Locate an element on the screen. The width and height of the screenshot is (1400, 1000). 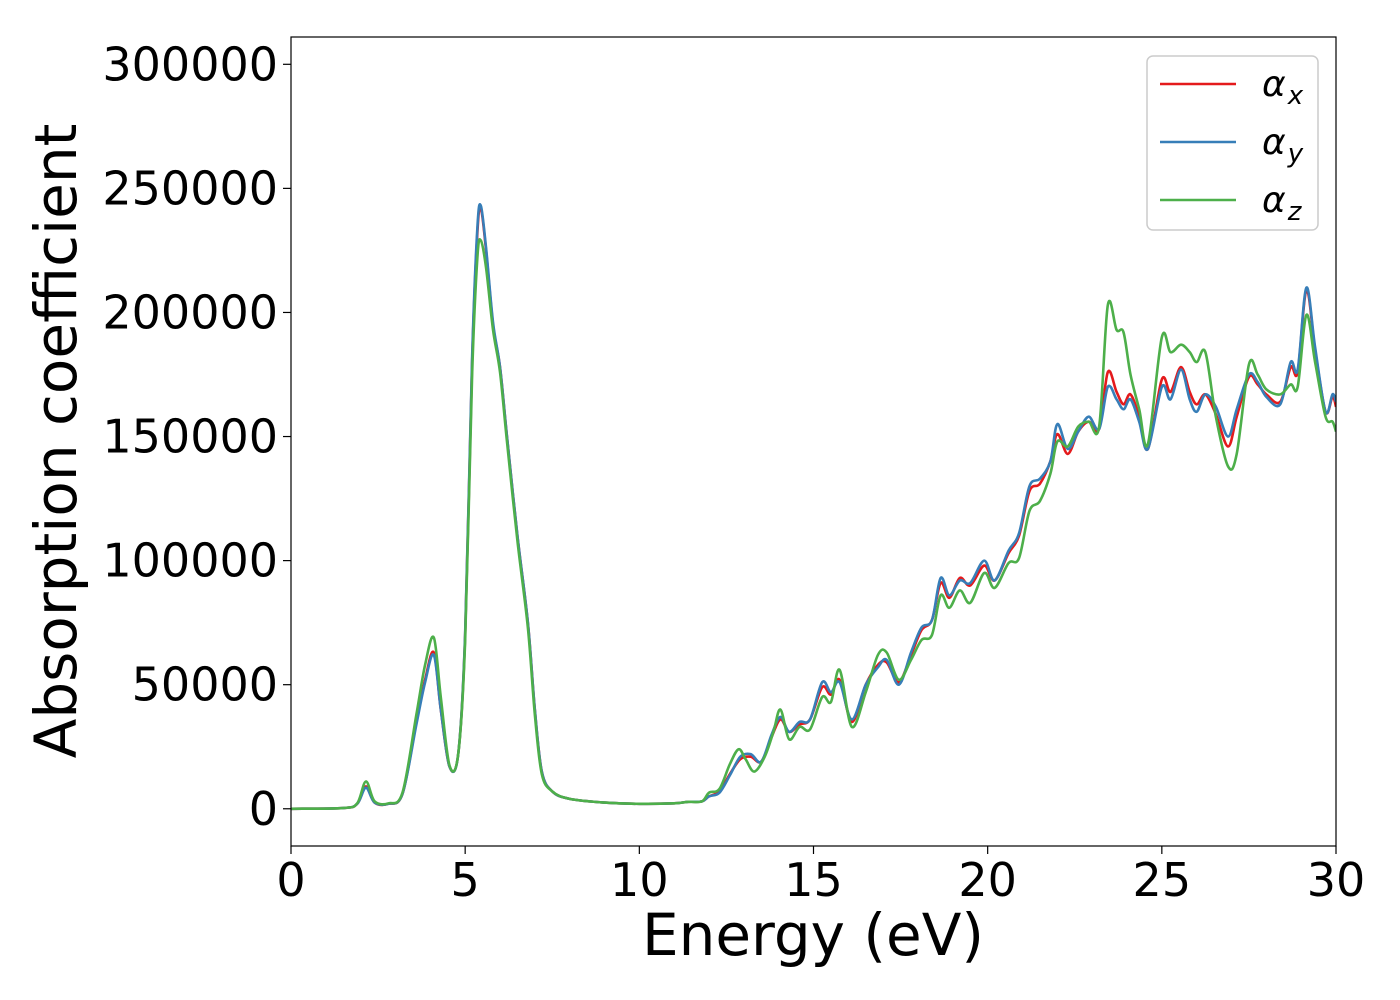
y-tick-label: 100000 is located at coordinates (190, 561).